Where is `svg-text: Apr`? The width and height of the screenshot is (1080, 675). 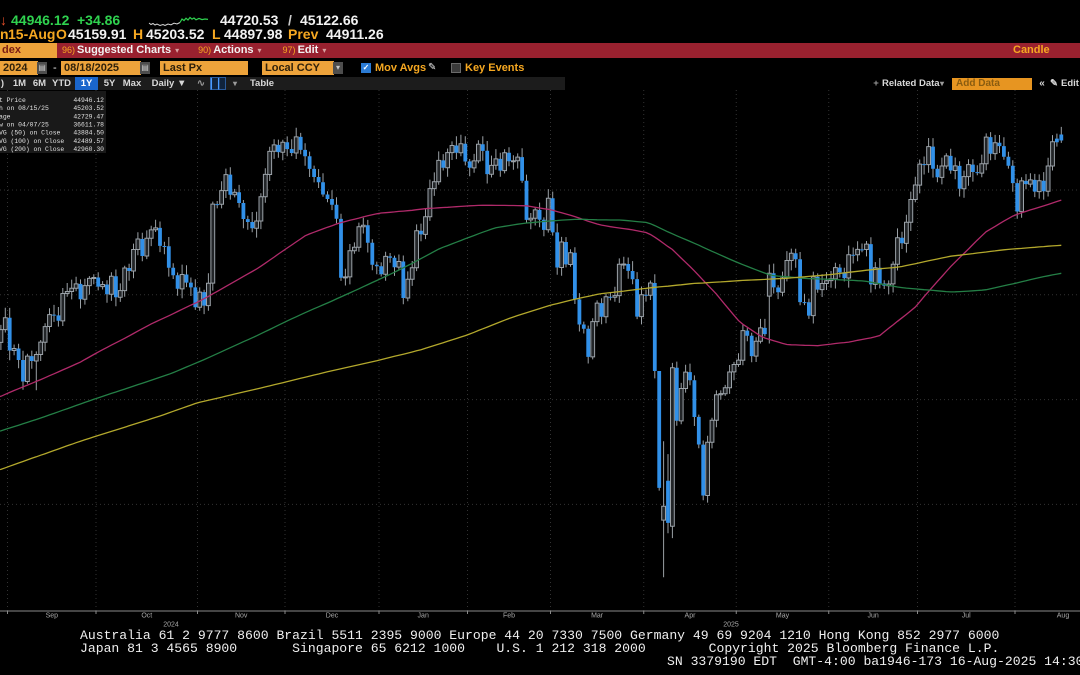
svg-text: Apr is located at coordinates (691, 616).